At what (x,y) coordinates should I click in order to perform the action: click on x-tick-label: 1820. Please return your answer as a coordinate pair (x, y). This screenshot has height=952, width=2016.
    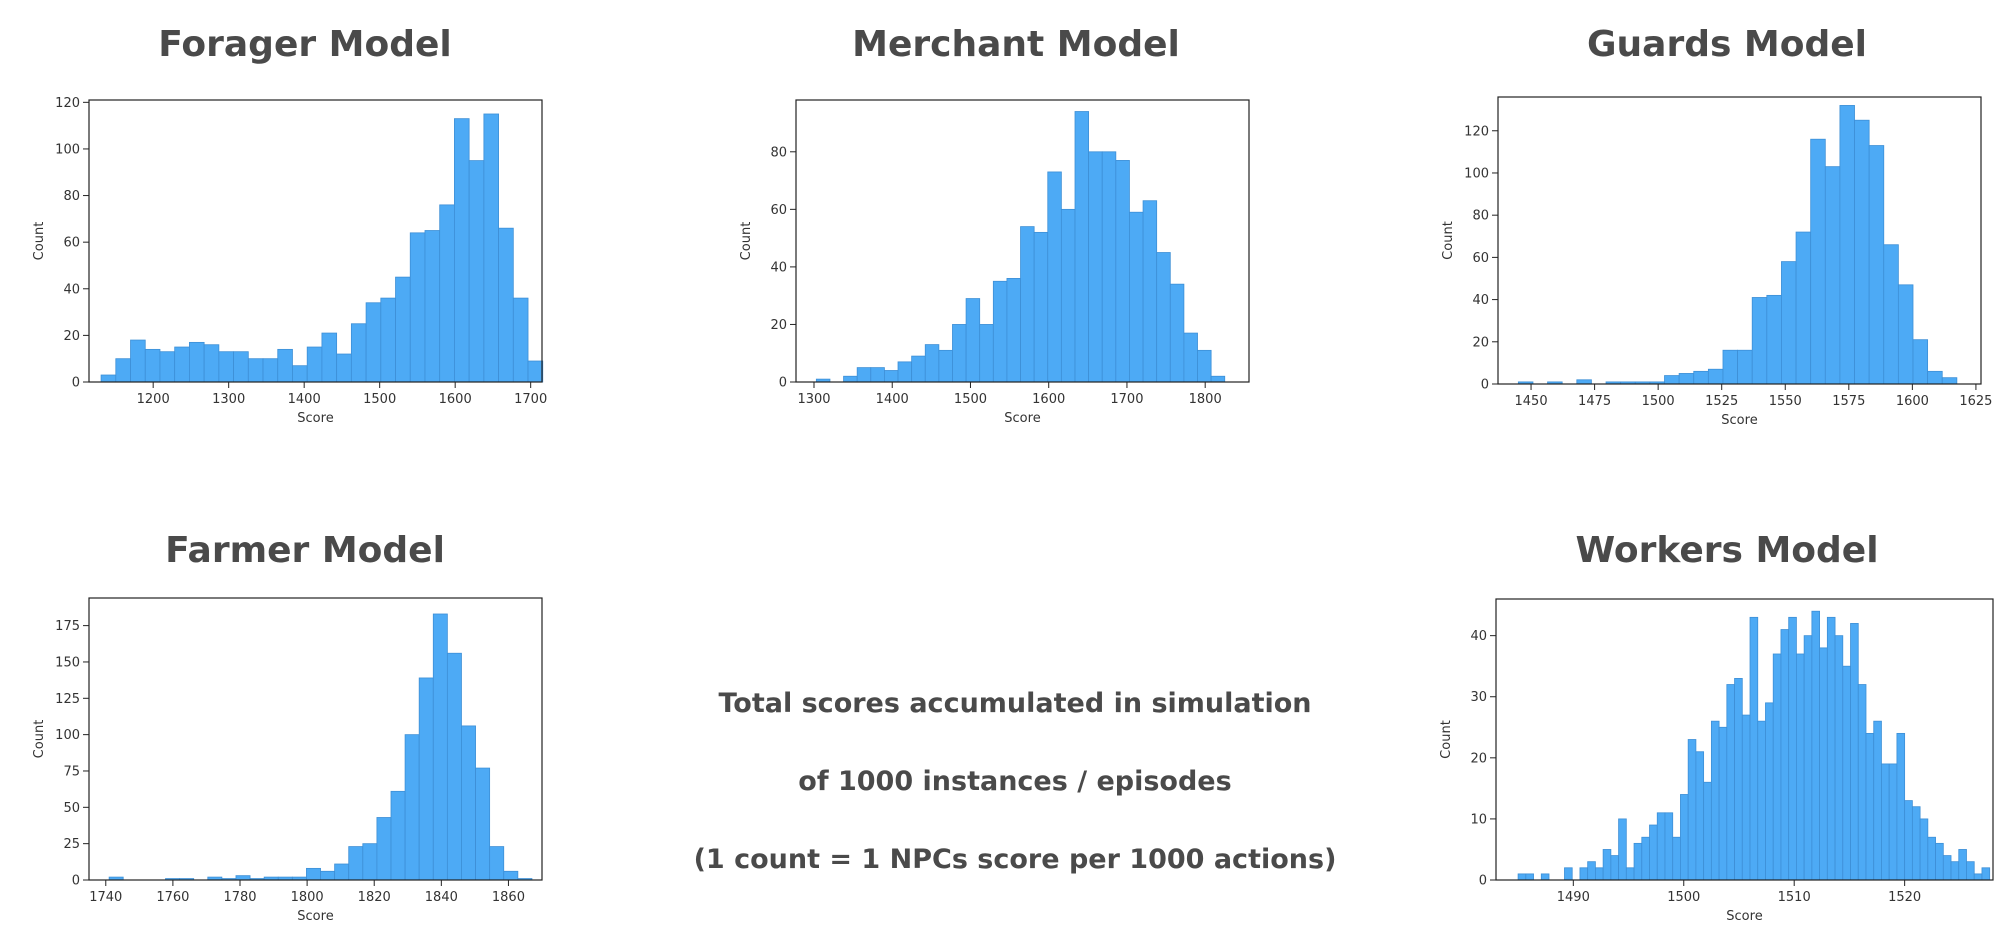
    Looking at the image, I should click on (374, 897).